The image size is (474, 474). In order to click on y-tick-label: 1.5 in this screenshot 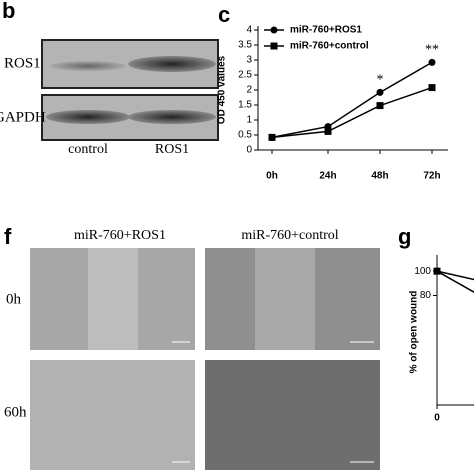, I will do `click(245, 105)`.